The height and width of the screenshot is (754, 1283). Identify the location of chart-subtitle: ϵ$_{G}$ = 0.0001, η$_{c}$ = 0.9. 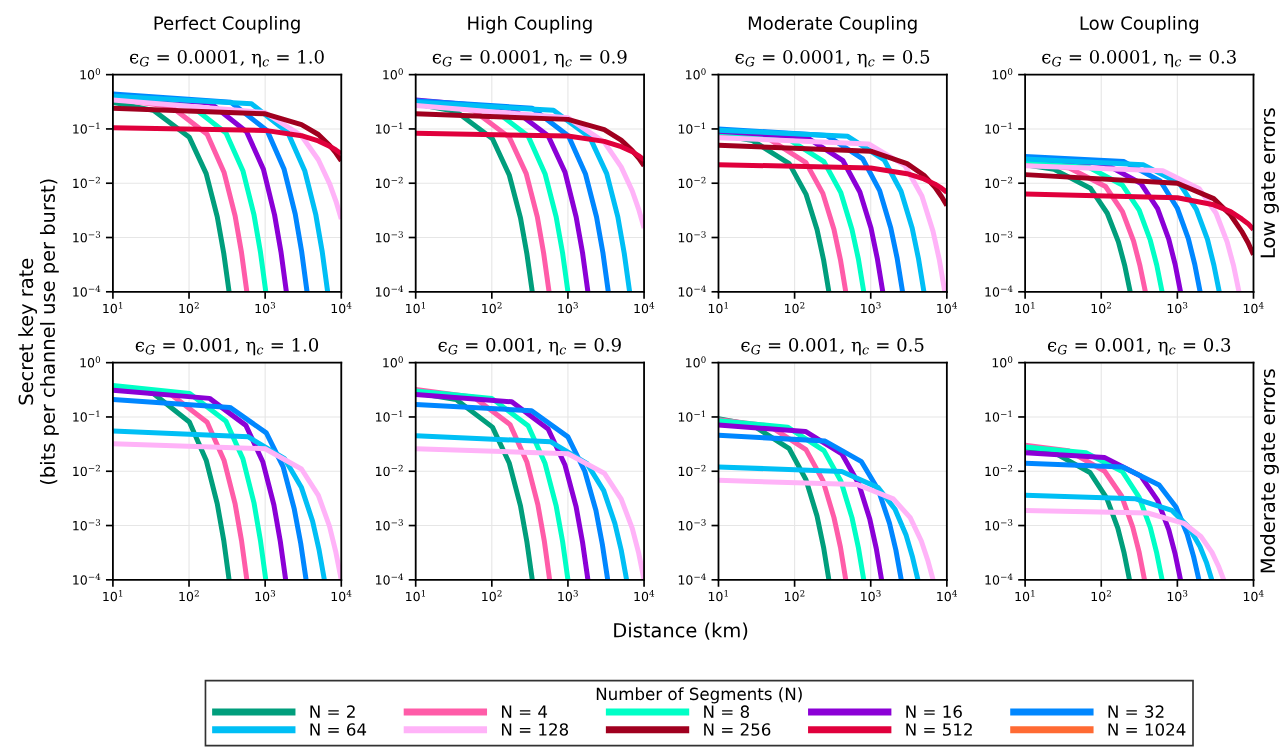
(529, 58).